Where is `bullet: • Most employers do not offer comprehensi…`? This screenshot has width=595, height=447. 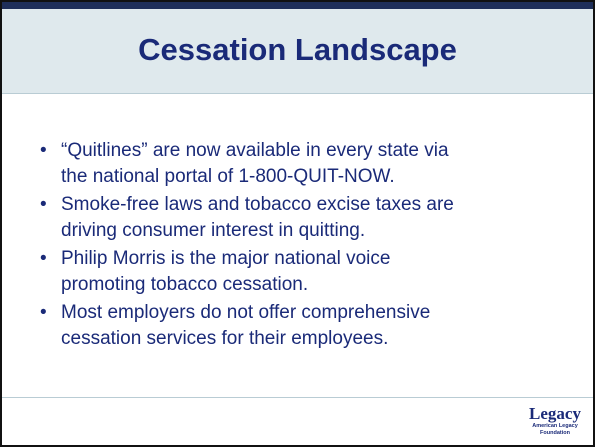 bullet: • Most employers do not offer comprehensi… is located at coordinates (297, 326).